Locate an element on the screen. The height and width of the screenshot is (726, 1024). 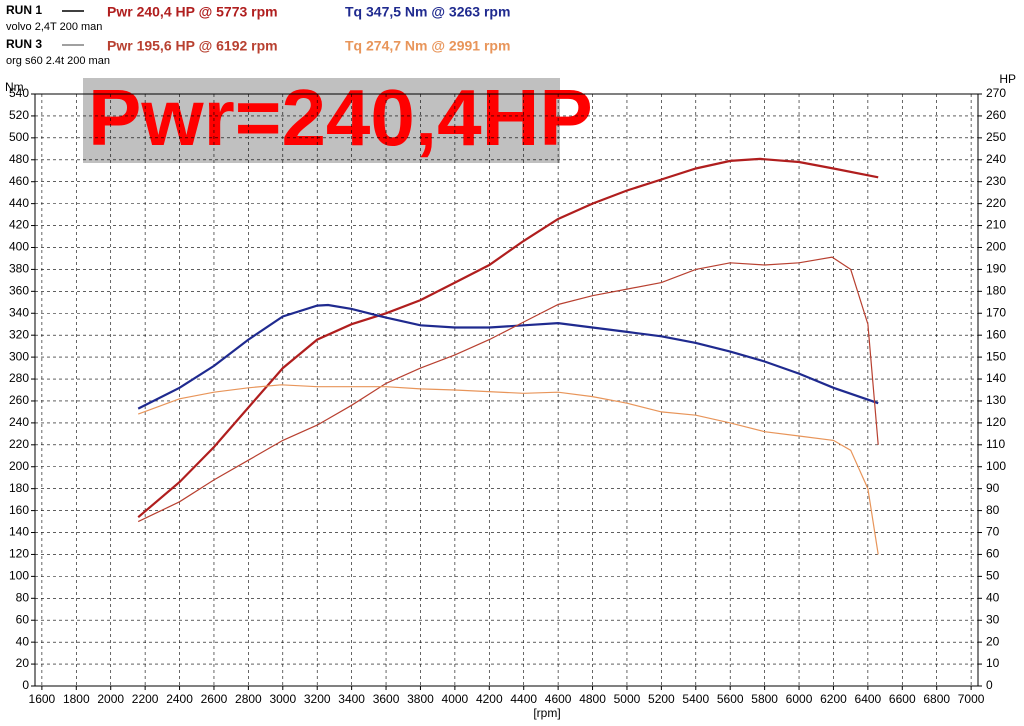
x-axis-label: [rpm] is located at coordinates (546, 713).